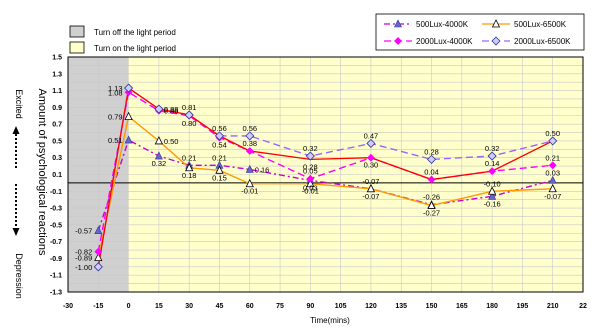  Describe the element at coordinates (83, 231) in the screenshot. I see `data-label: -0.57` at that location.